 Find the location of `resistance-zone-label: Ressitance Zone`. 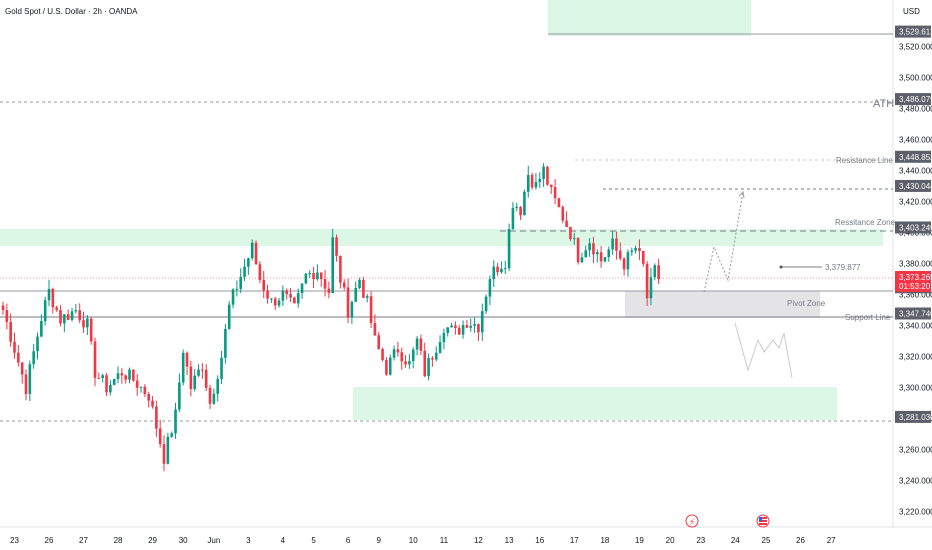

resistance-zone-label: Ressitance Zone is located at coordinates (865, 222).